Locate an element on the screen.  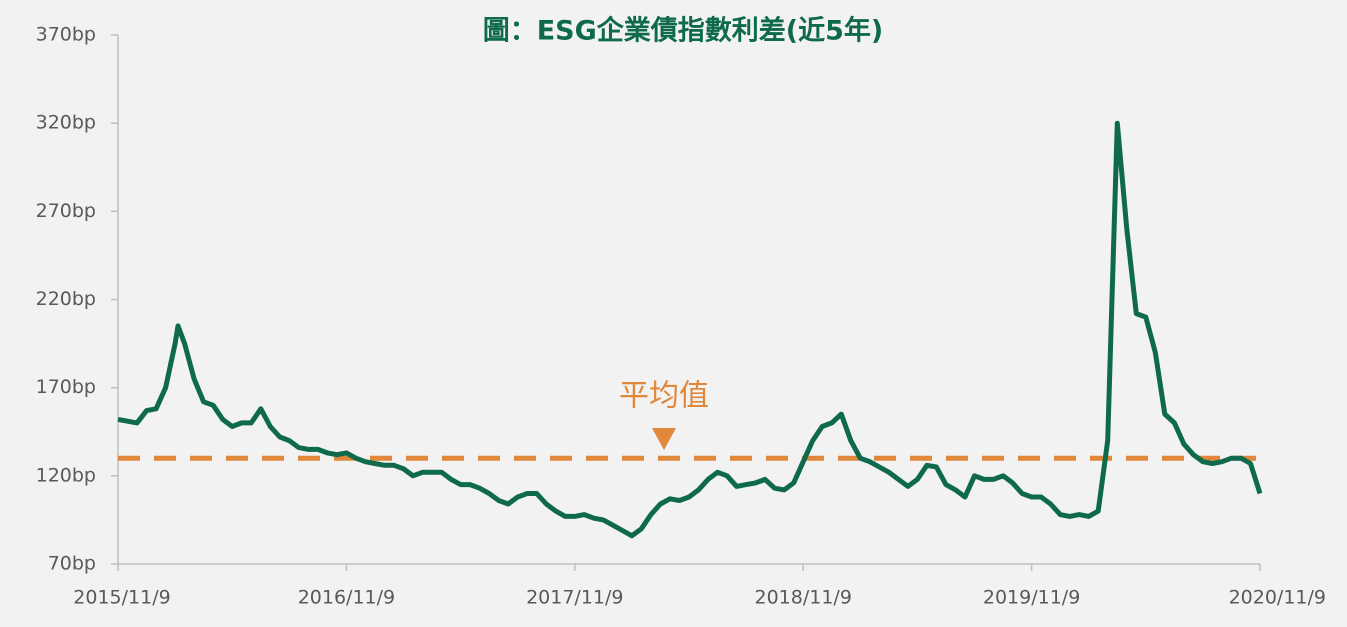
y-tick-label: 170bp is located at coordinates (66, 387).